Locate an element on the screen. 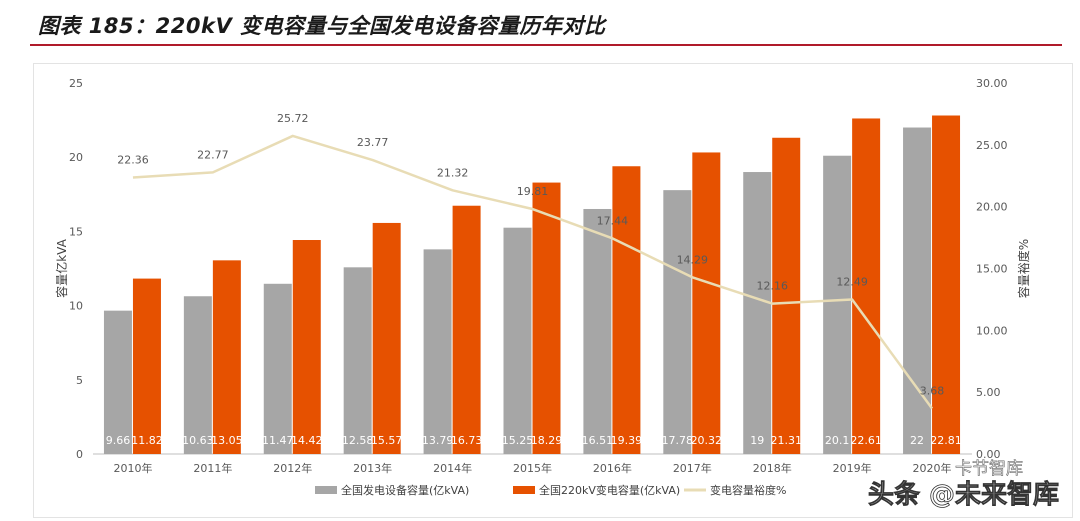 This screenshot has width=1080, height=521. watermark-logo-text: 卡节智库 is located at coordinates (989, 469).